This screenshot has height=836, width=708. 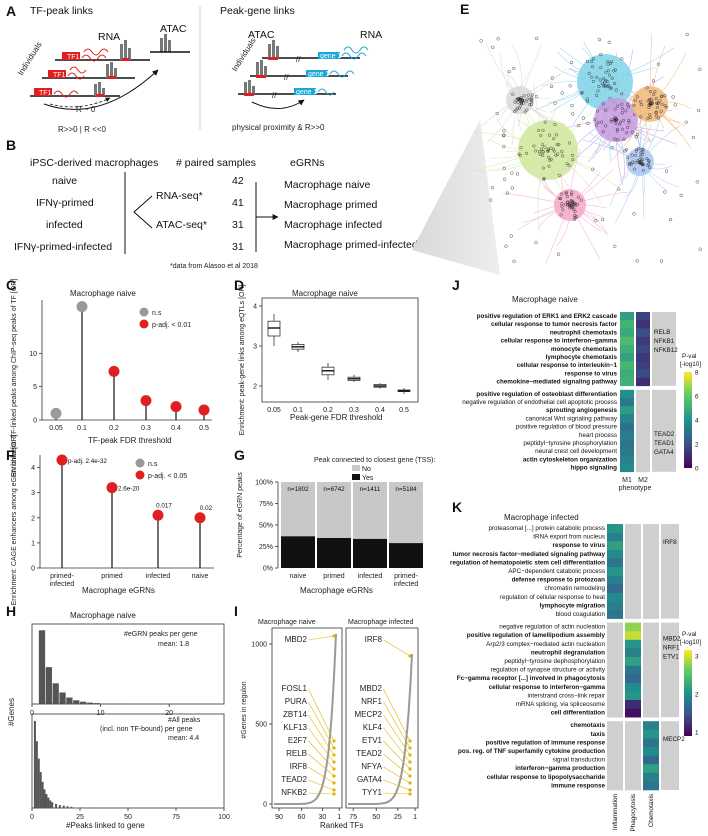 I want to click on k-term-label: negative regulation of actin nucleation, so click(x=552, y=627).